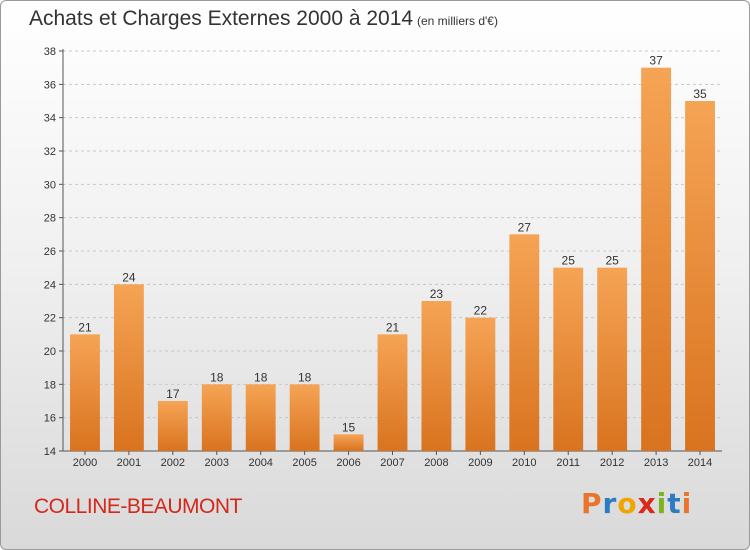  Describe the element at coordinates (50, 419) in the screenshot. I see `y-tick-label: 16` at that location.